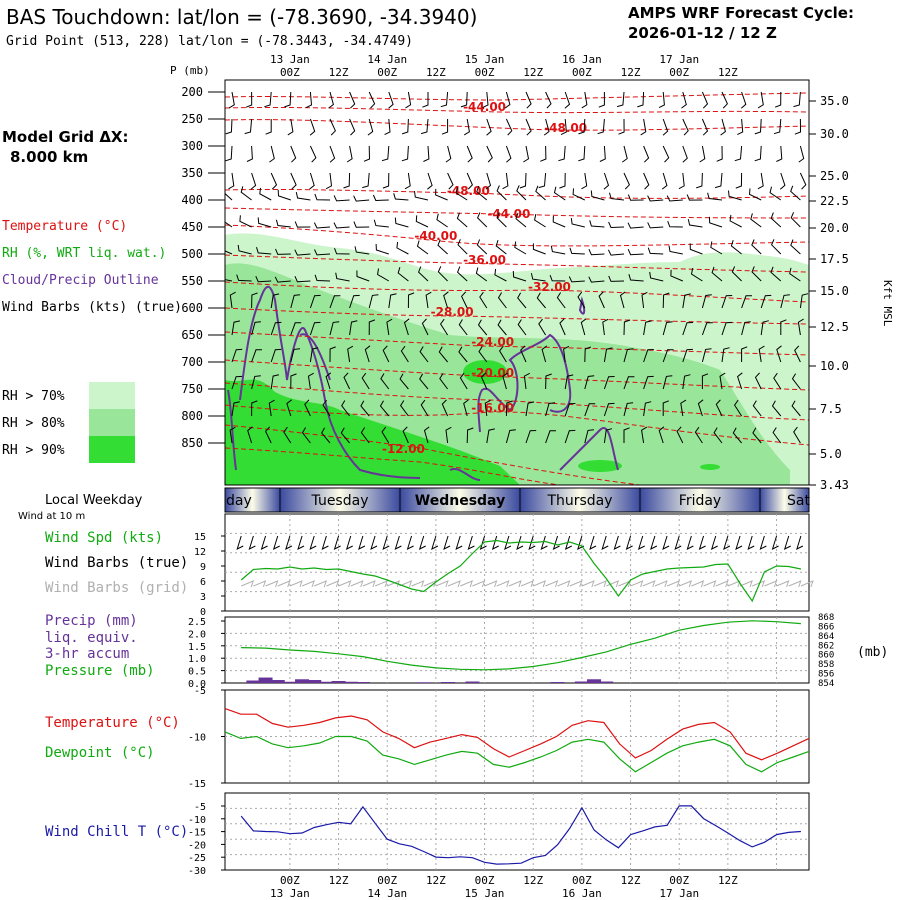 Image resolution: width=900 pixels, height=900 pixels. What do you see at coordinates (452, 312) in the screenshot?
I see `temperature-contour-label: -28.00` at bounding box center [452, 312].